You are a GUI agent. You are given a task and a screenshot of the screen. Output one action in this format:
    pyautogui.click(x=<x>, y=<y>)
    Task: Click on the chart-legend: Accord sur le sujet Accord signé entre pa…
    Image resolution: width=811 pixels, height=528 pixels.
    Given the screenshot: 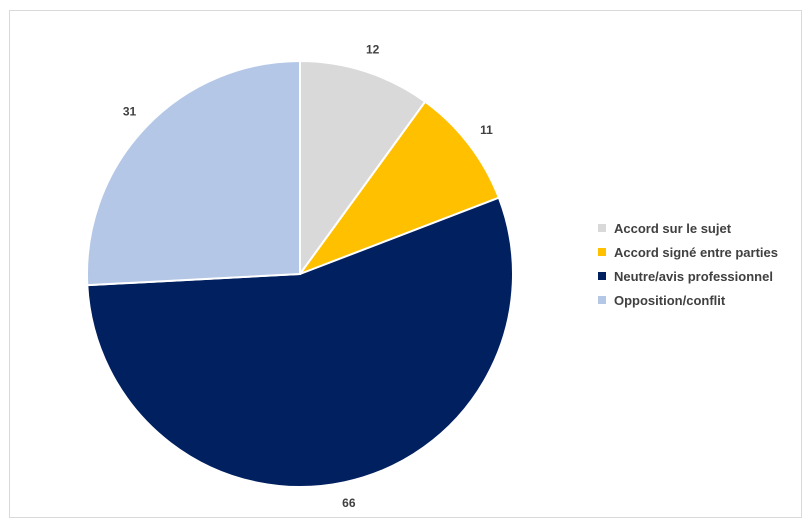 What is the action you would take?
    pyautogui.click(x=688, y=264)
    